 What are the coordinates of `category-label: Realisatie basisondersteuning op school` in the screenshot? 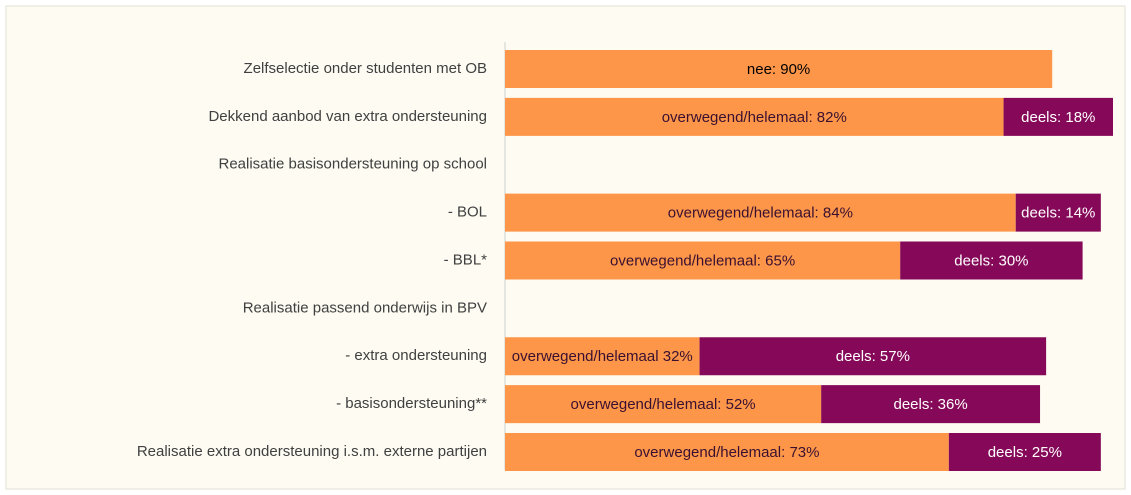 It's located at (352, 164).